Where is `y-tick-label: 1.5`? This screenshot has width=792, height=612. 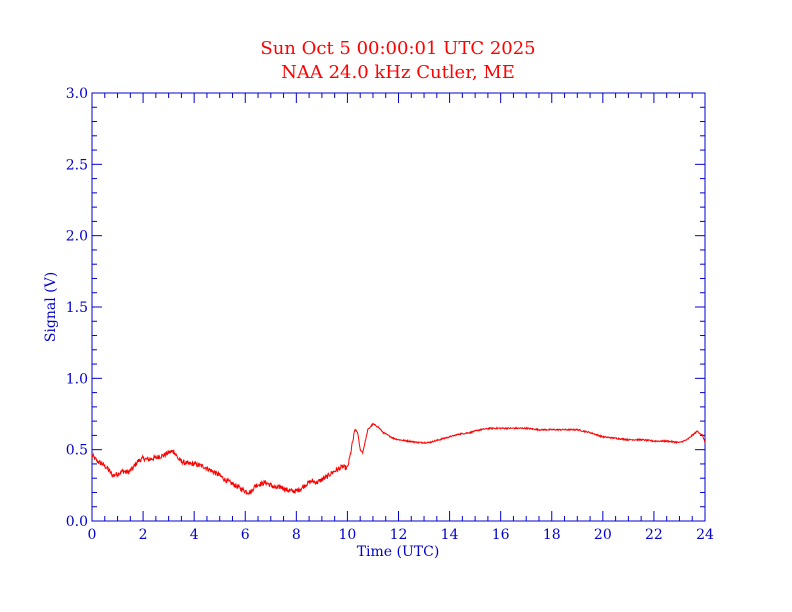
y-tick-label: 1.5 is located at coordinates (77, 308).